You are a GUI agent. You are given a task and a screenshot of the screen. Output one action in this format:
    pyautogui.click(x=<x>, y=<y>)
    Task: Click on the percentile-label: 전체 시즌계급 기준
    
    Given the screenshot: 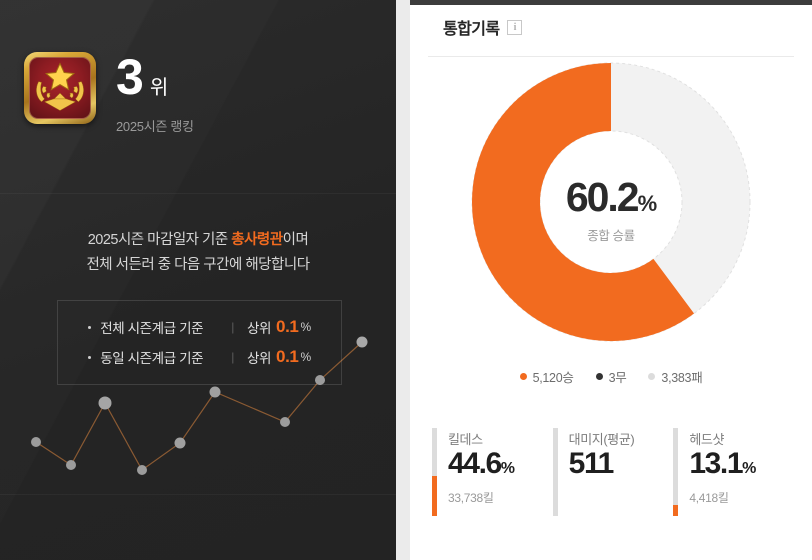 What is the action you would take?
    pyautogui.click(x=152, y=328)
    